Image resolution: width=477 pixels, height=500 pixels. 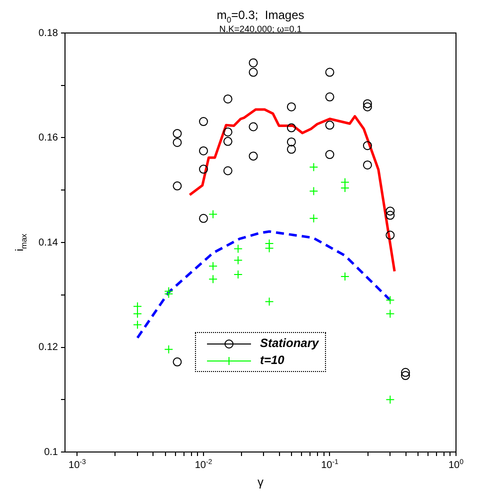 I want to click on chart-subtitle: N.K=240,000; ω=0.1, so click(x=260, y=29).